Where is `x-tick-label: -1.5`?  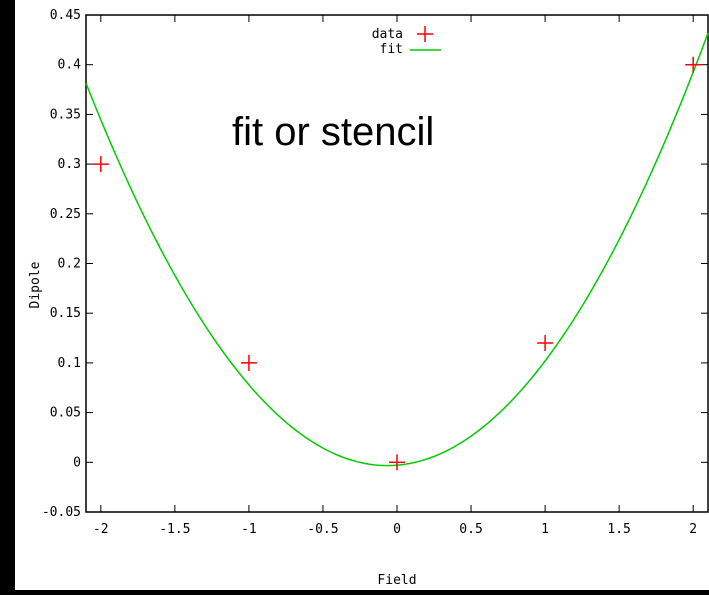
x-tick-label: -1.5 is located at coordinates (174, 529).